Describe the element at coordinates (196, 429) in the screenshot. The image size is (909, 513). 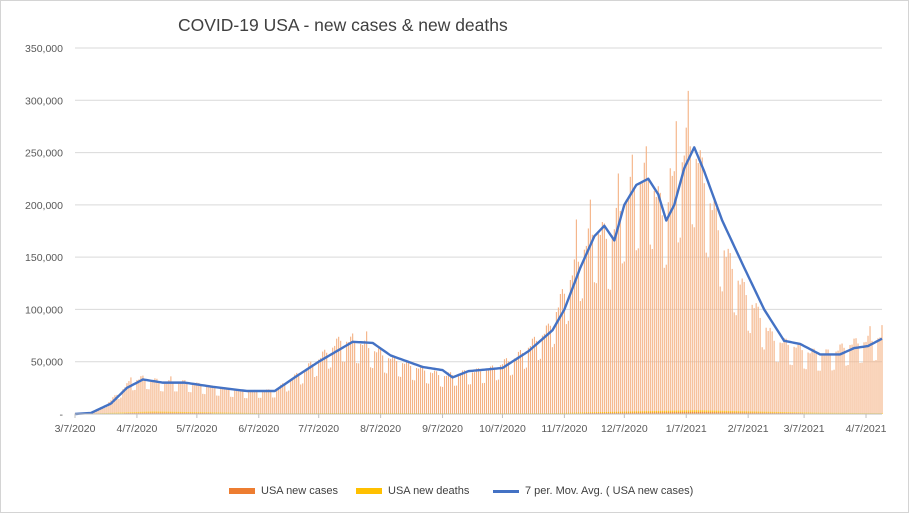
I see `x-tick-label: 5/7/2020` at that location.